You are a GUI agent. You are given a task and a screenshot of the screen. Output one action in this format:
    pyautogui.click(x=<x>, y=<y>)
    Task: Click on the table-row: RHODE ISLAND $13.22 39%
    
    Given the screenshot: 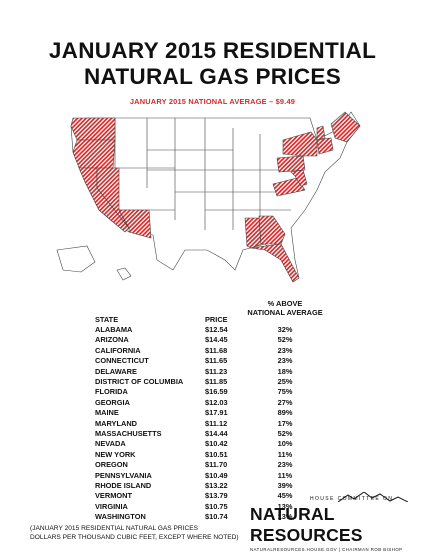 What is the action you would take?
    pyautogui.click(x=220, y=486)
    